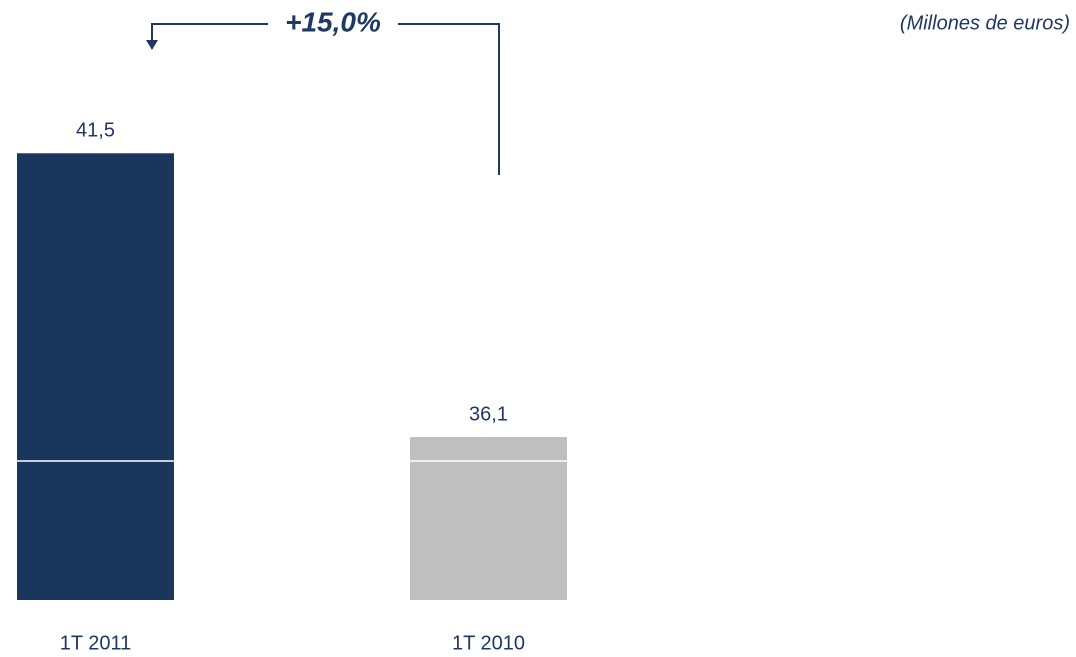 Image resolution: width=1076 pixels, height=657 pixels. Describe the element at coordinates (96, 643) in the screenshot. I see `x-tick-label: 1T 2011` at that location.